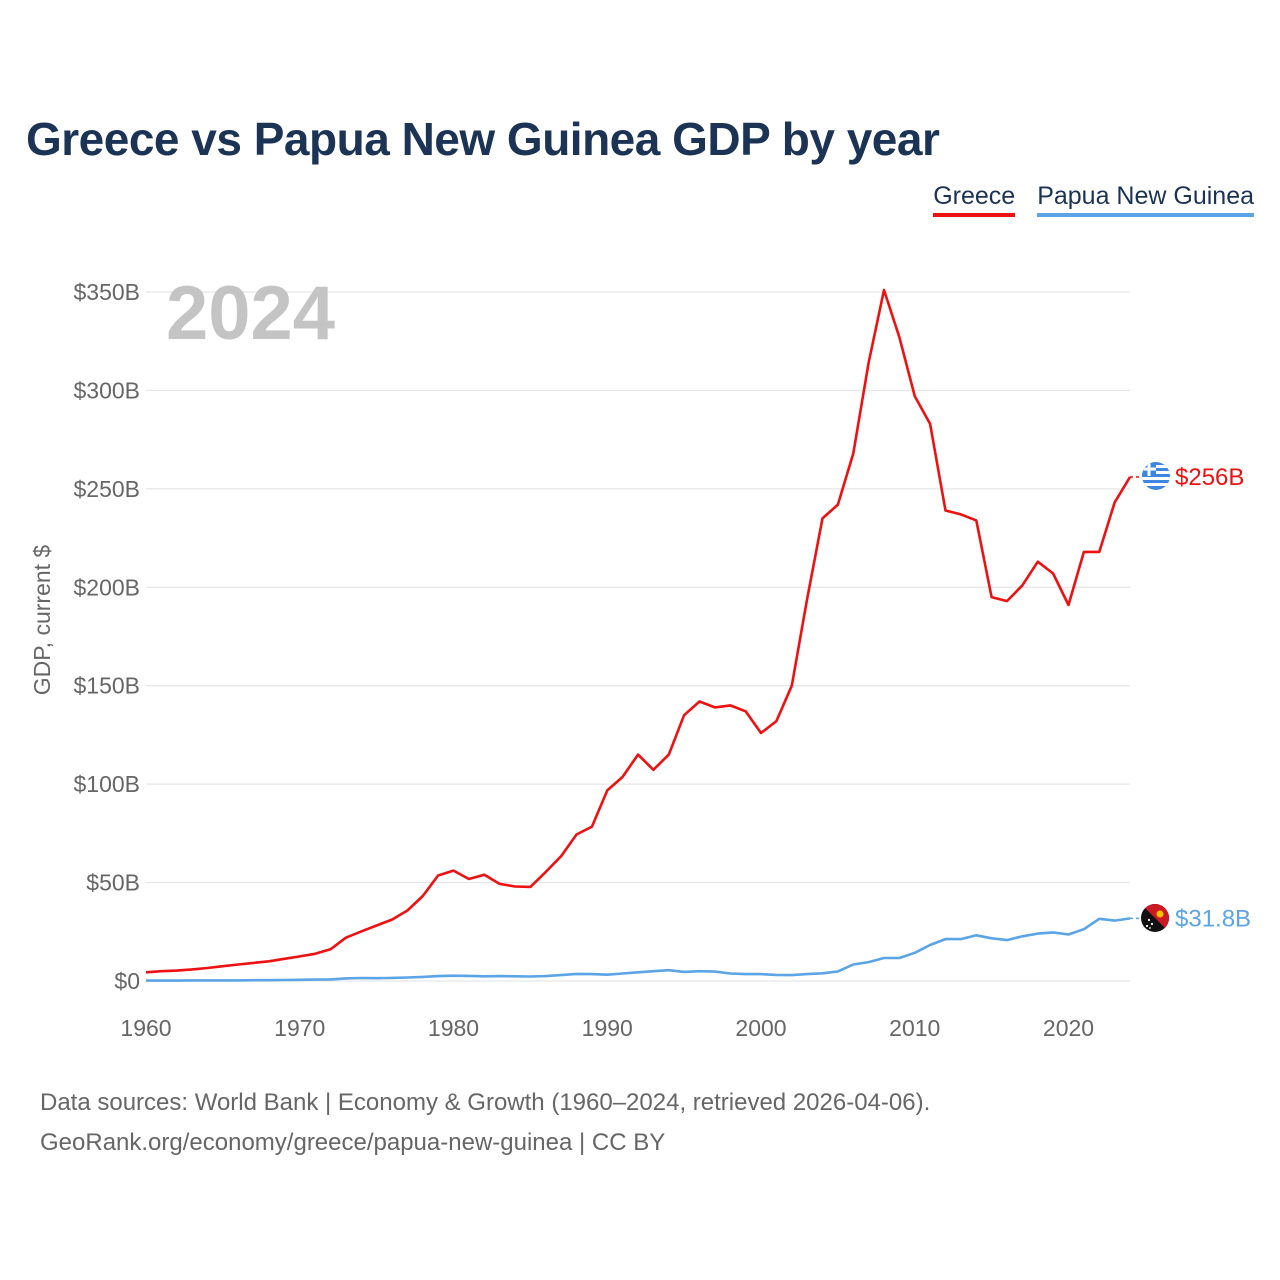 The height and width of the screenshot is (1280, 1280). I want to click on y-tick-label: $150B, so click(106, 686).